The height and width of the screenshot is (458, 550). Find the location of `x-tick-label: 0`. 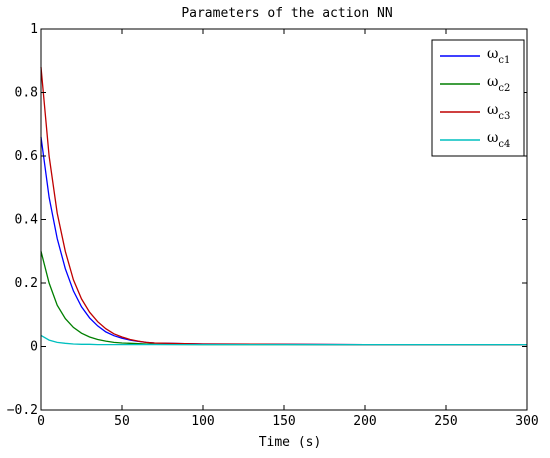

x-tick-label: 0 is located at coordinates (41, 421).